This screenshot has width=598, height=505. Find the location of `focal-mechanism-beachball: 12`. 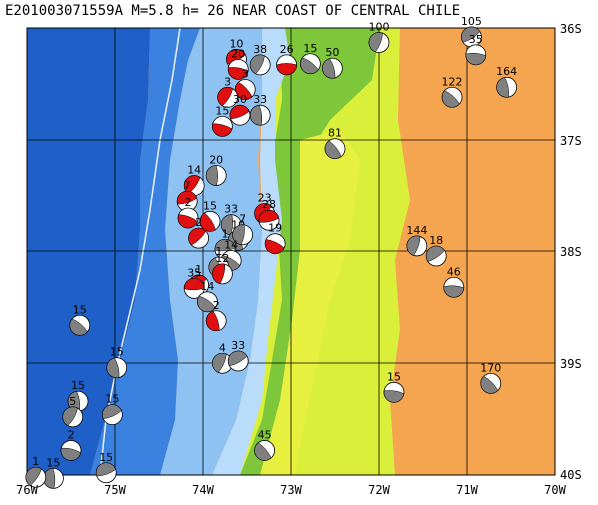

focal-mechanism-beachball: 12 is located at coordinates (222, 268).